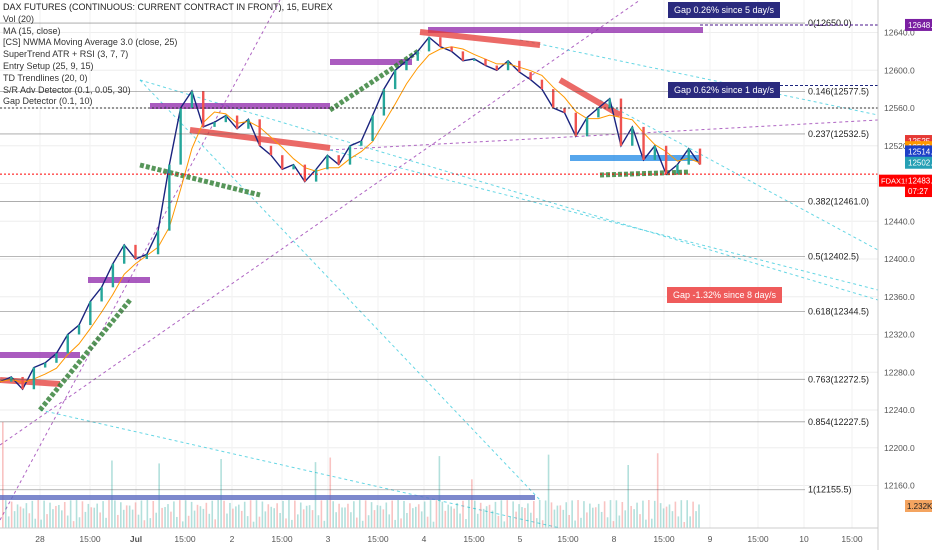 This screenshot has height=550, width=932. What do you see at coordinates (724, 10) in the screenshot?
I see `gap-label-1: Gap 0.26% since 5 day/s` at bounding box center [724, 10].